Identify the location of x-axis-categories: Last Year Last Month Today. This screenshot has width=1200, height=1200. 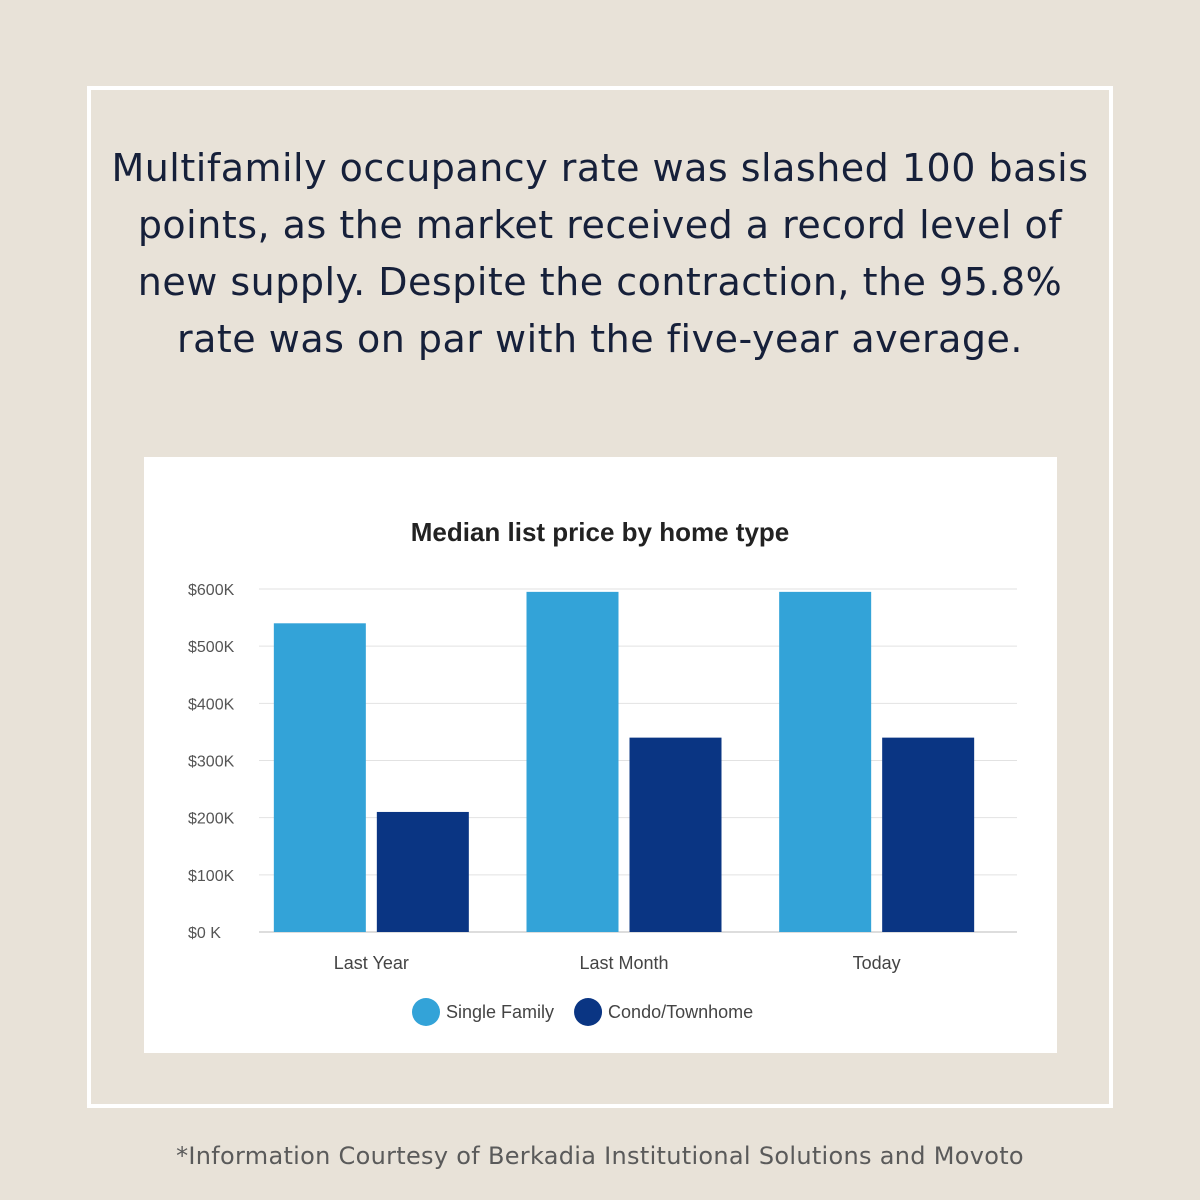
(617, 963).